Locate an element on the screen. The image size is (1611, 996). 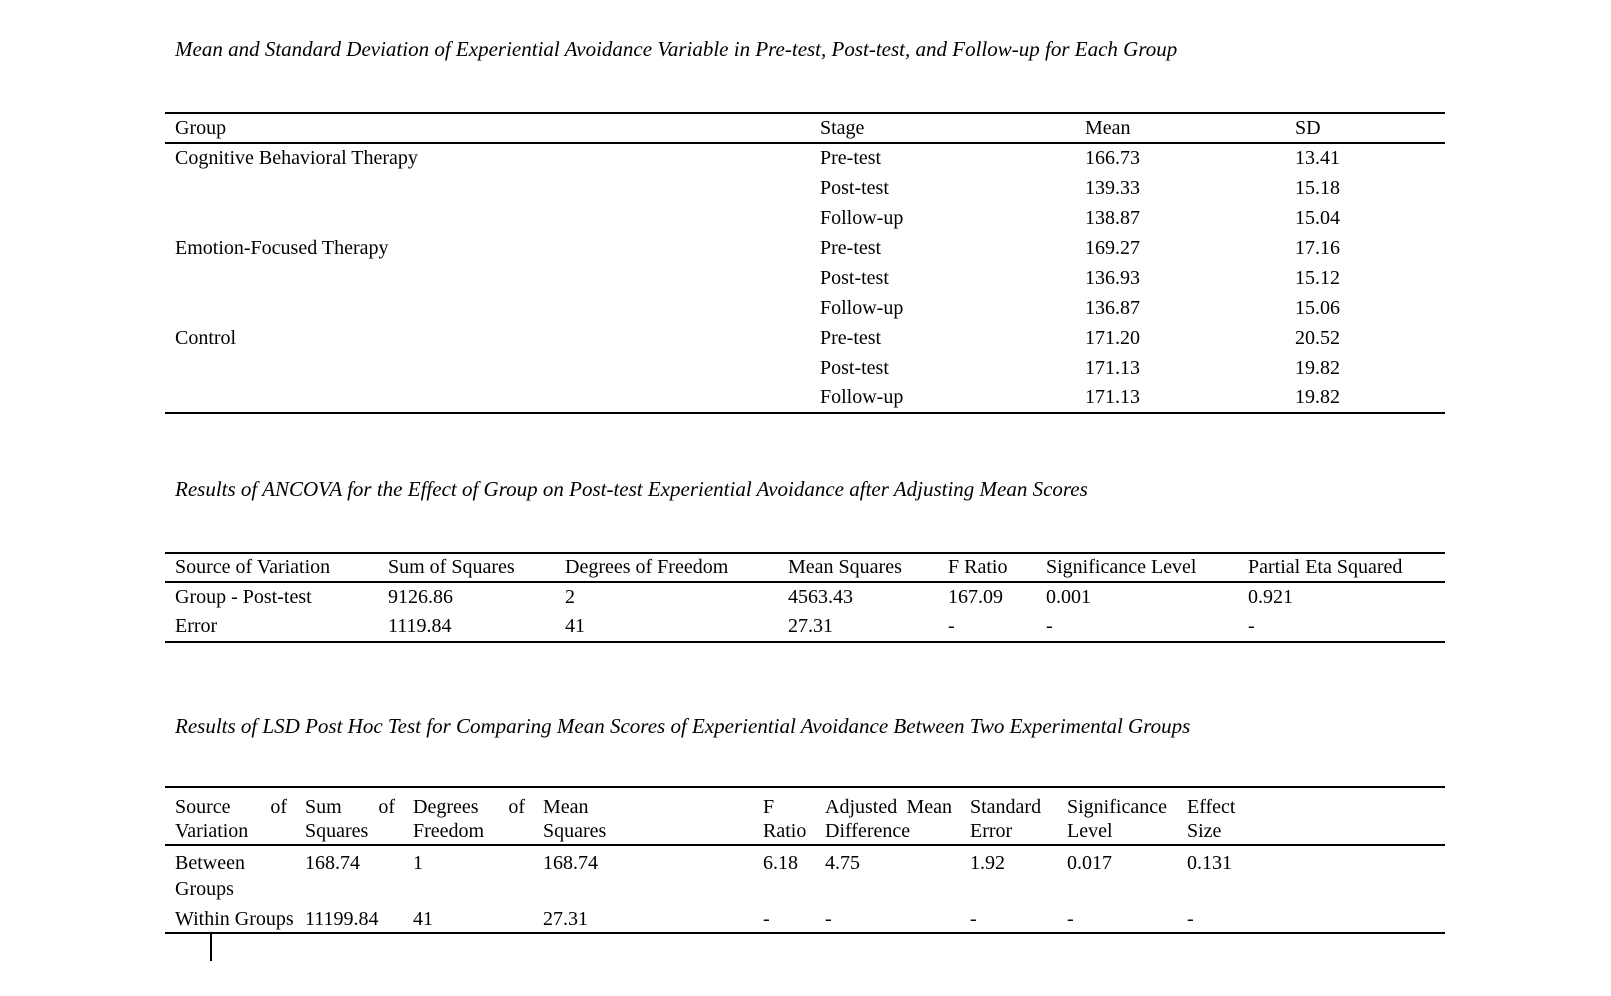
header-word: Ratio is located at coordinates (785, 831).